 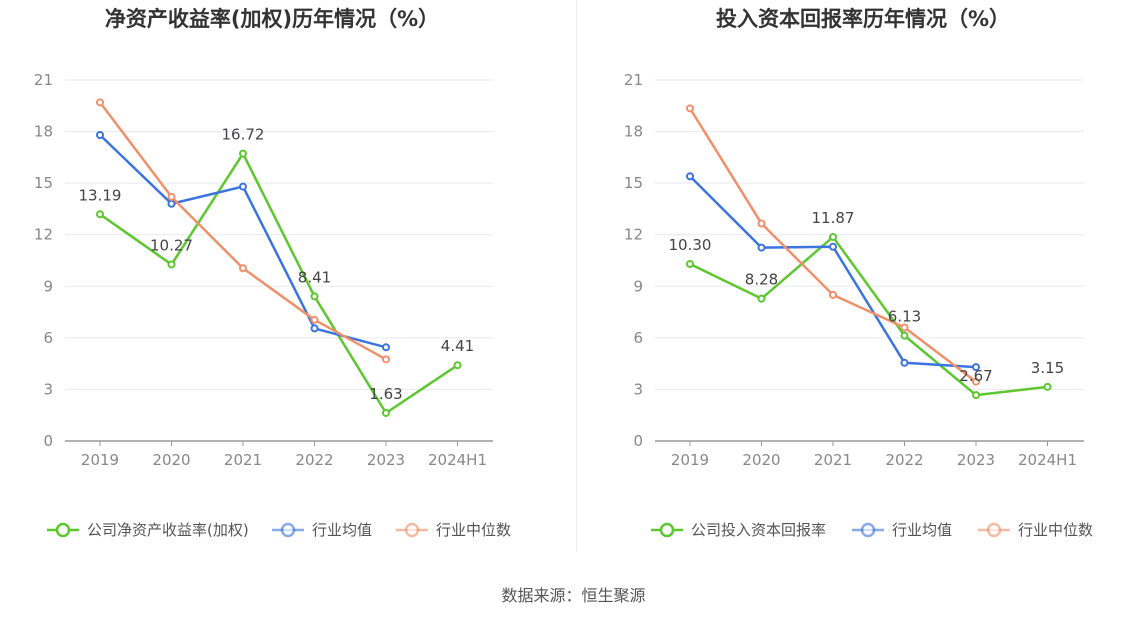 What do you see at coordinates (168, 530) in the screenshot?
I see `legend-label: 公司净资产收益率(加权)` at bounding box center [168, 530].